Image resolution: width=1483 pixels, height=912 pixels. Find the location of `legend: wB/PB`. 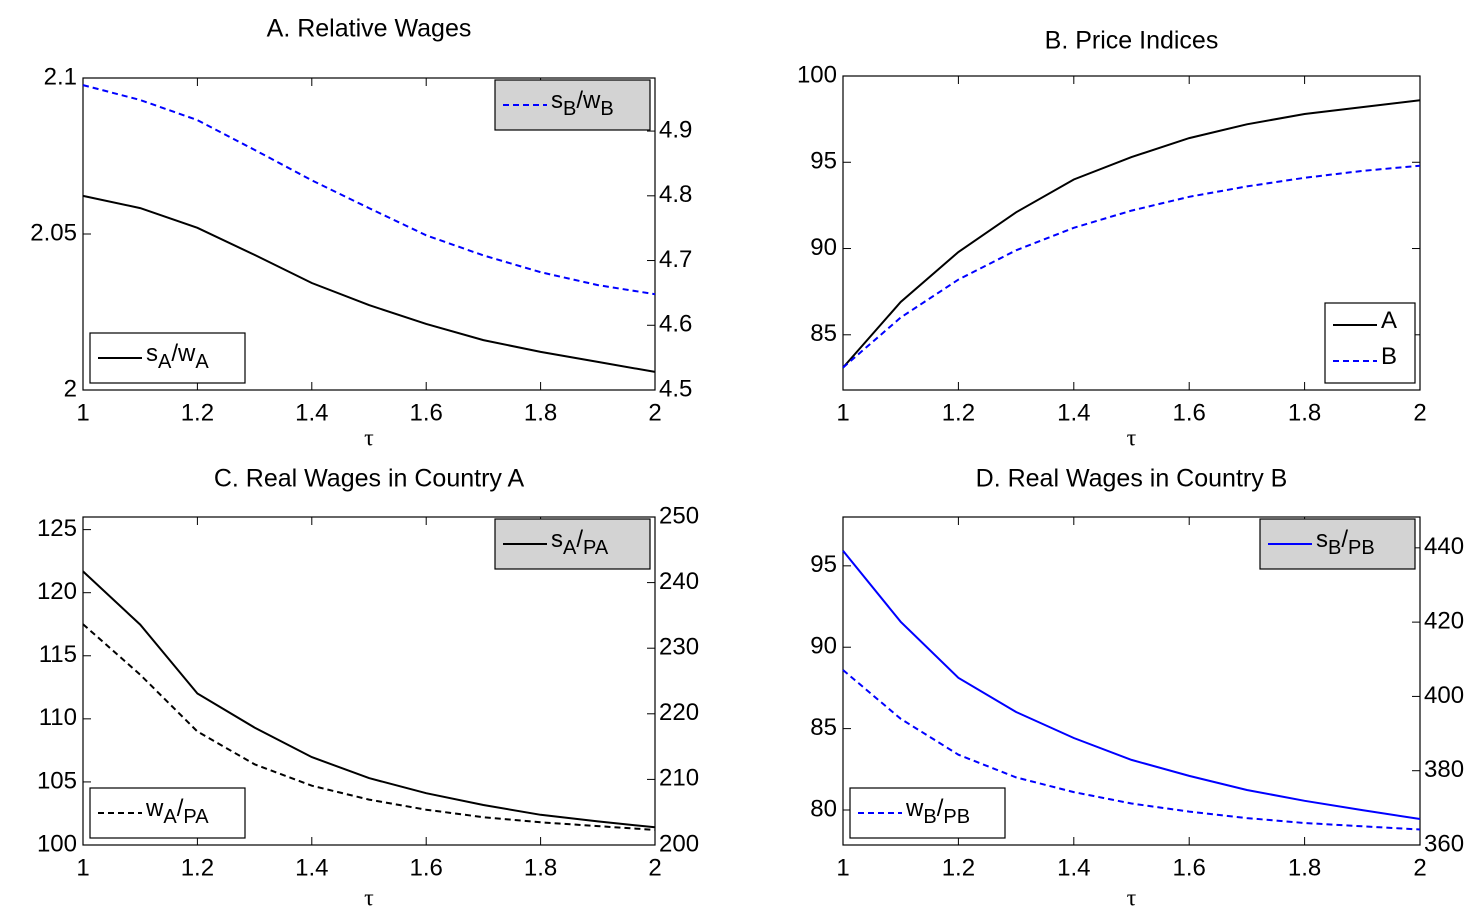

legend: wB/PB is located at coordinates (927, 813).